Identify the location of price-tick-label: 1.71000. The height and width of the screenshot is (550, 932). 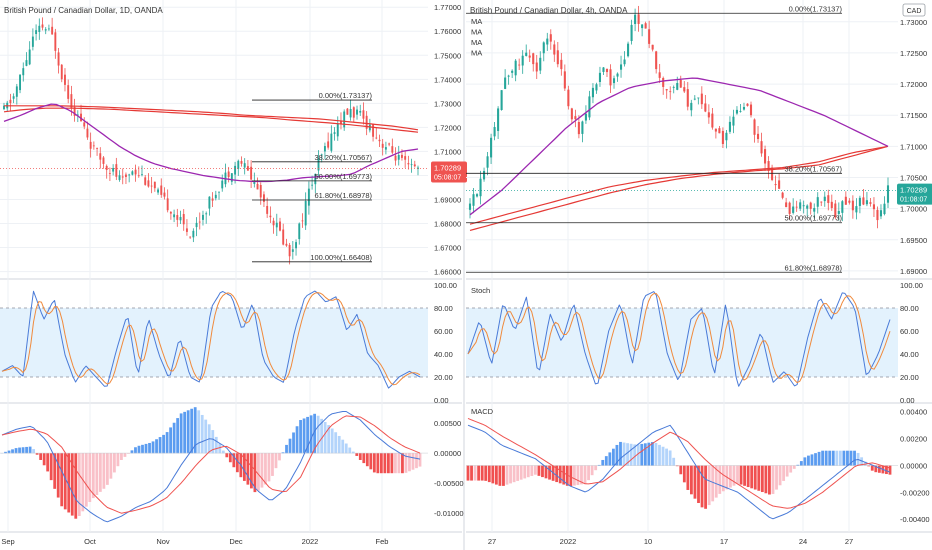
(447, 151).